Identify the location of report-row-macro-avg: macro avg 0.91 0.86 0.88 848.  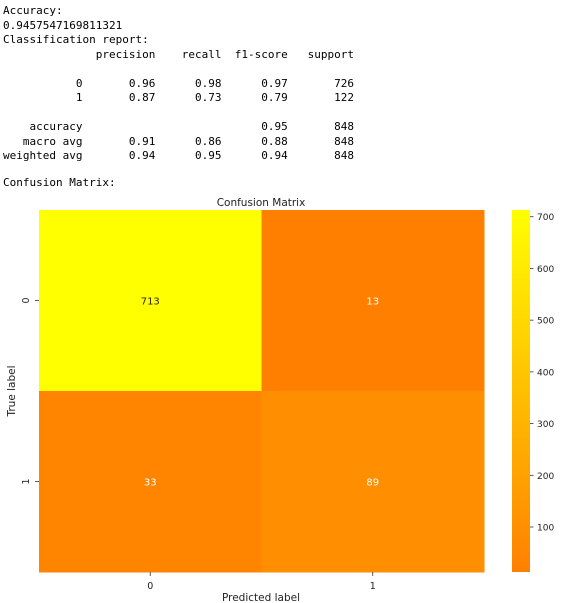
(178, 141).